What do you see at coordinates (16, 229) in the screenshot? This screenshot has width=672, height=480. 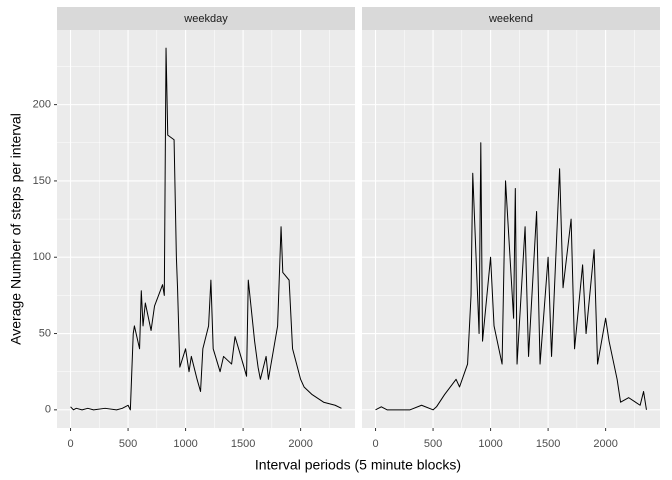 I see `y-axis-title: Average Number of steps per interval` at bounding box center [16, 229].